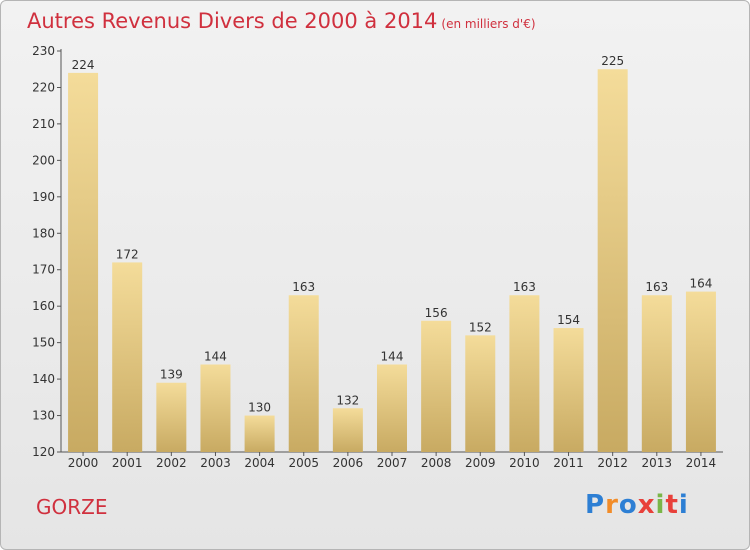 Image resolution: width=750 pixels, height=550 pixels. I want to click on bar-value-label: 139, so click(171, 375).